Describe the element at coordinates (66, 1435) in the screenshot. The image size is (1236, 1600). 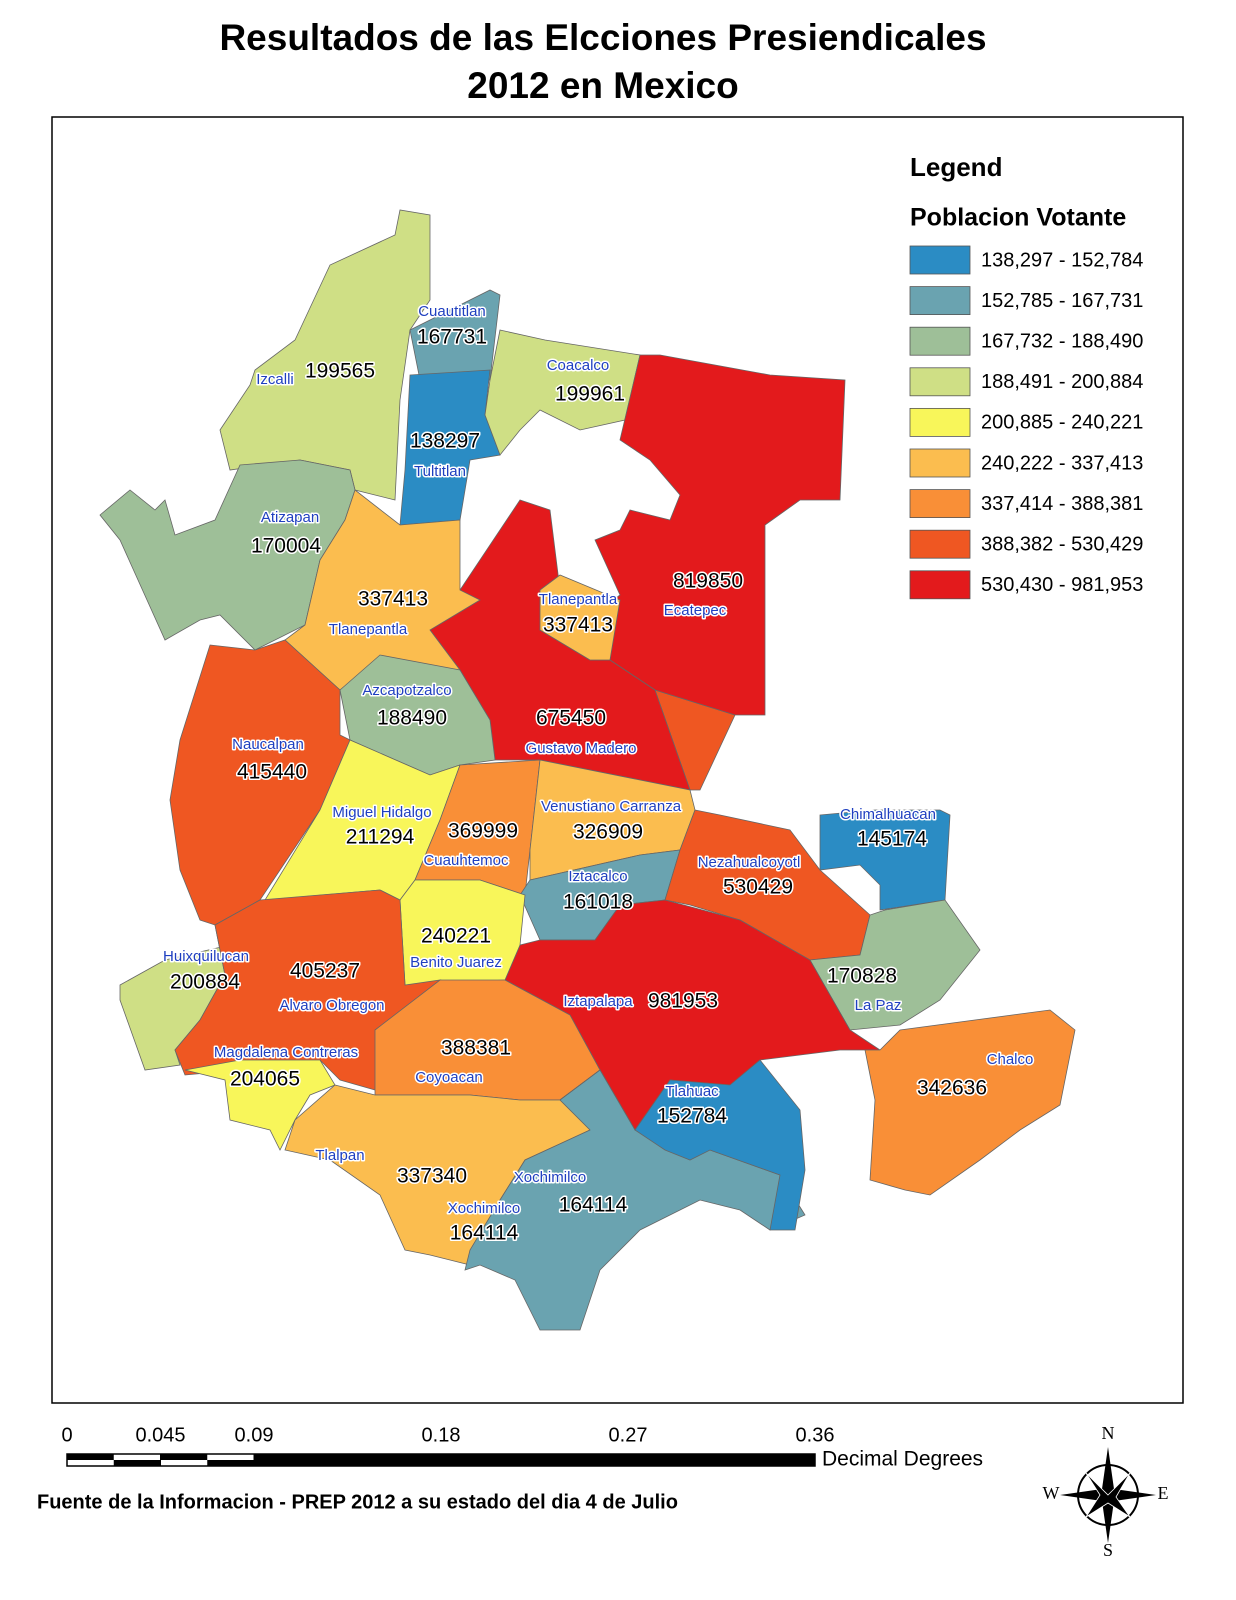
I see `scale-tick-label: 0` at that location.